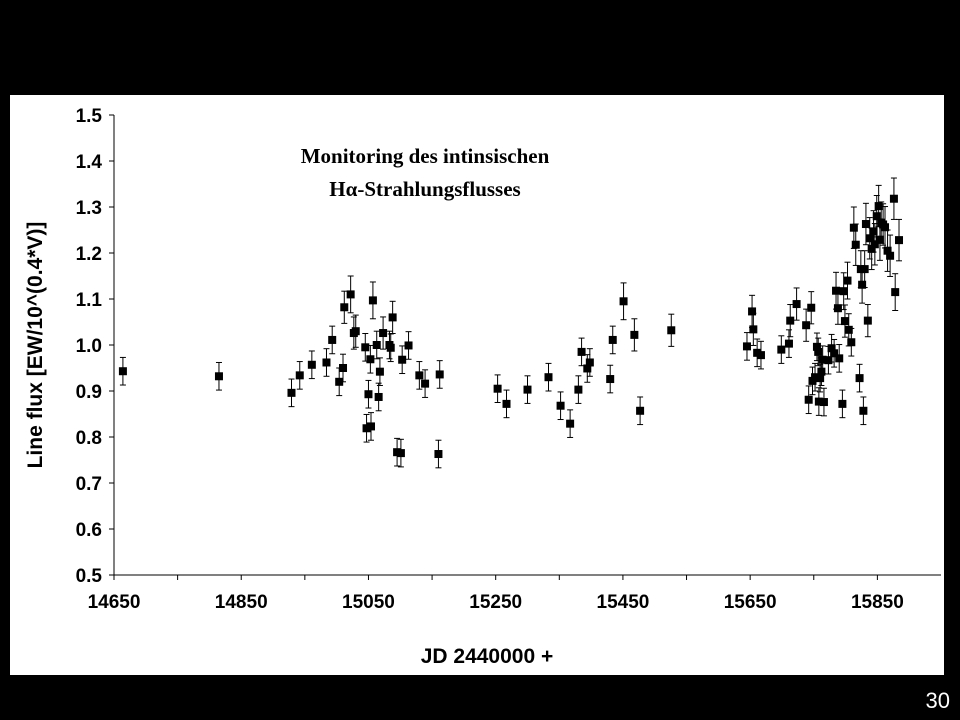  What do you see at coordinates (495, 602) in the screenshot?
I see `x-tick-label: 15250` at bounding box center [495, 602].